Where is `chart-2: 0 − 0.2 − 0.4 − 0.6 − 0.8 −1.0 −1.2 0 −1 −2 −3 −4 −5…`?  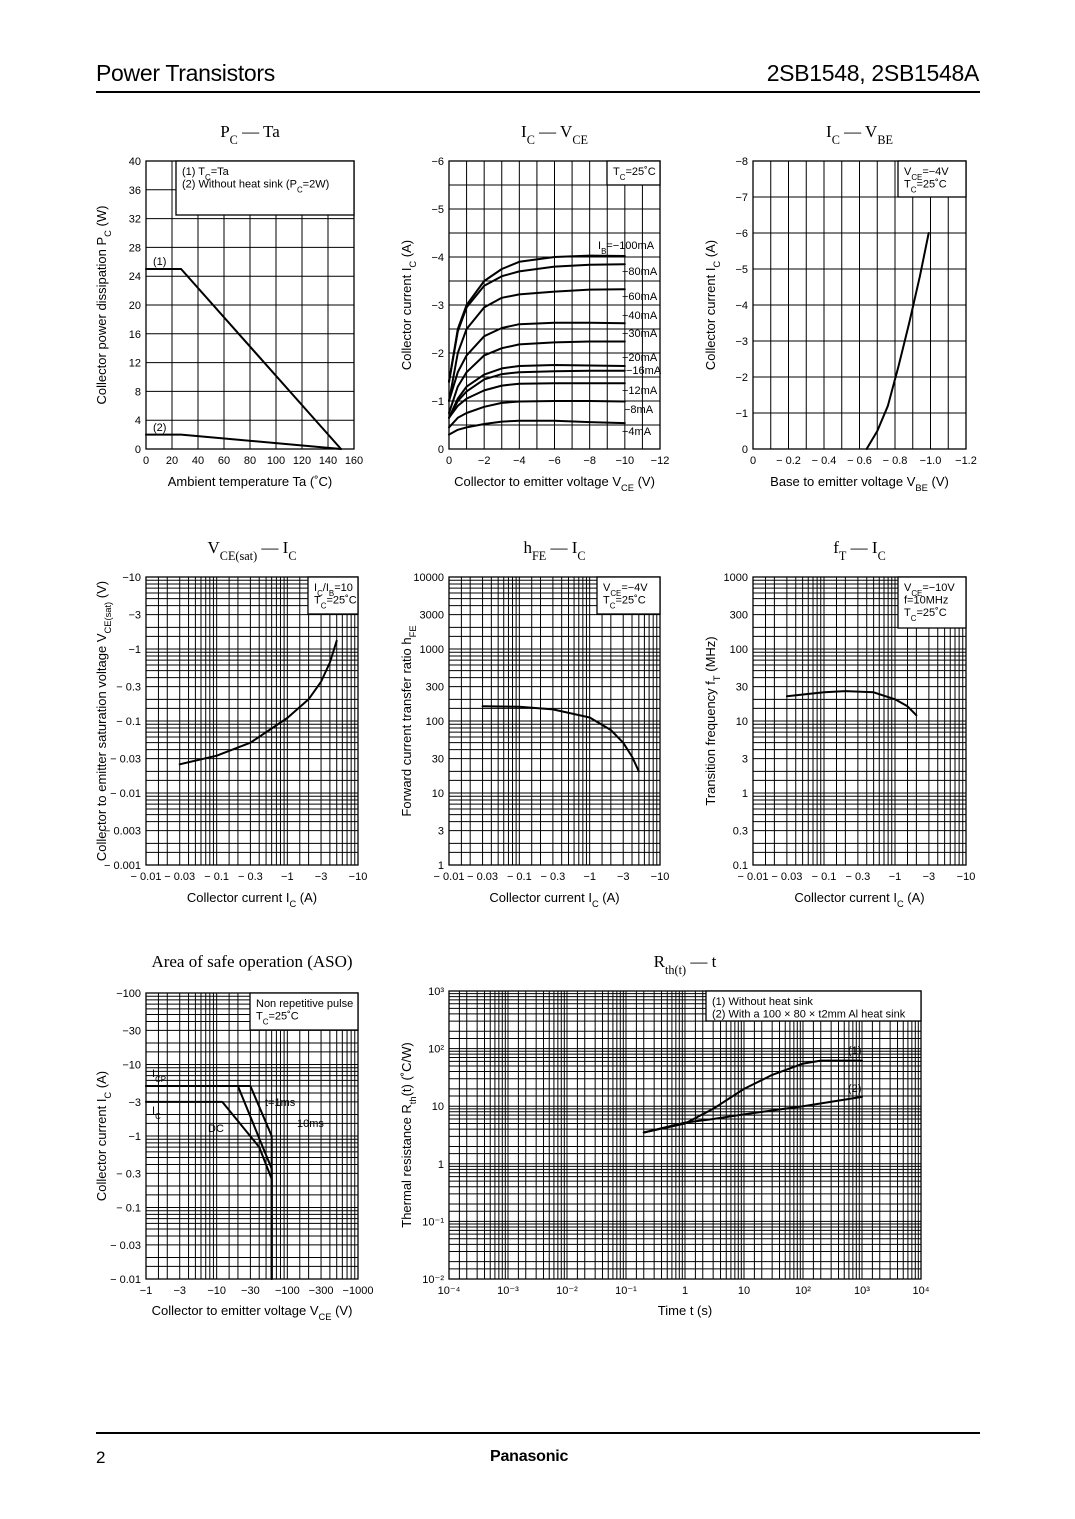 chart-2: 0 − 0.2 − 0.4 − 0.6 − 0.8 −1.0 −1.2 0 −1 −2 −3 −4 −5… is located at coordinates (840, 307).